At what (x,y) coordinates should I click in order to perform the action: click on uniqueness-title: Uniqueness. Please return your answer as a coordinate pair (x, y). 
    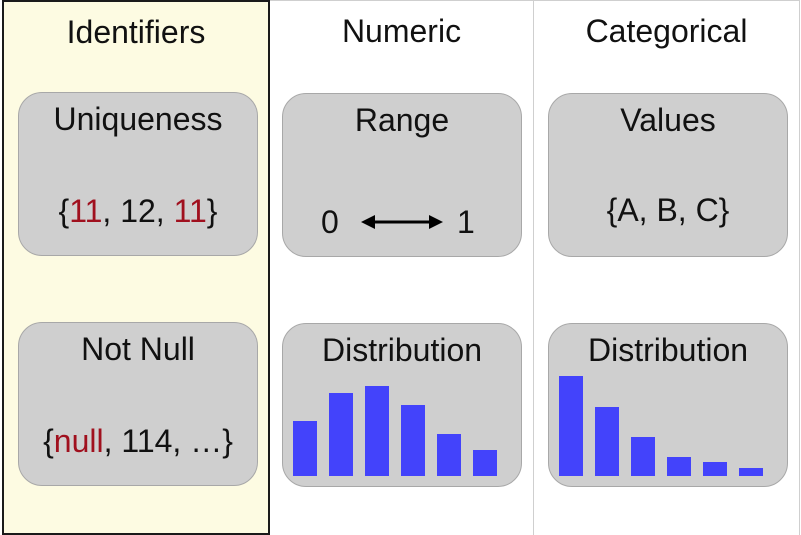
    Looking at the image, I should click on (138, 119).